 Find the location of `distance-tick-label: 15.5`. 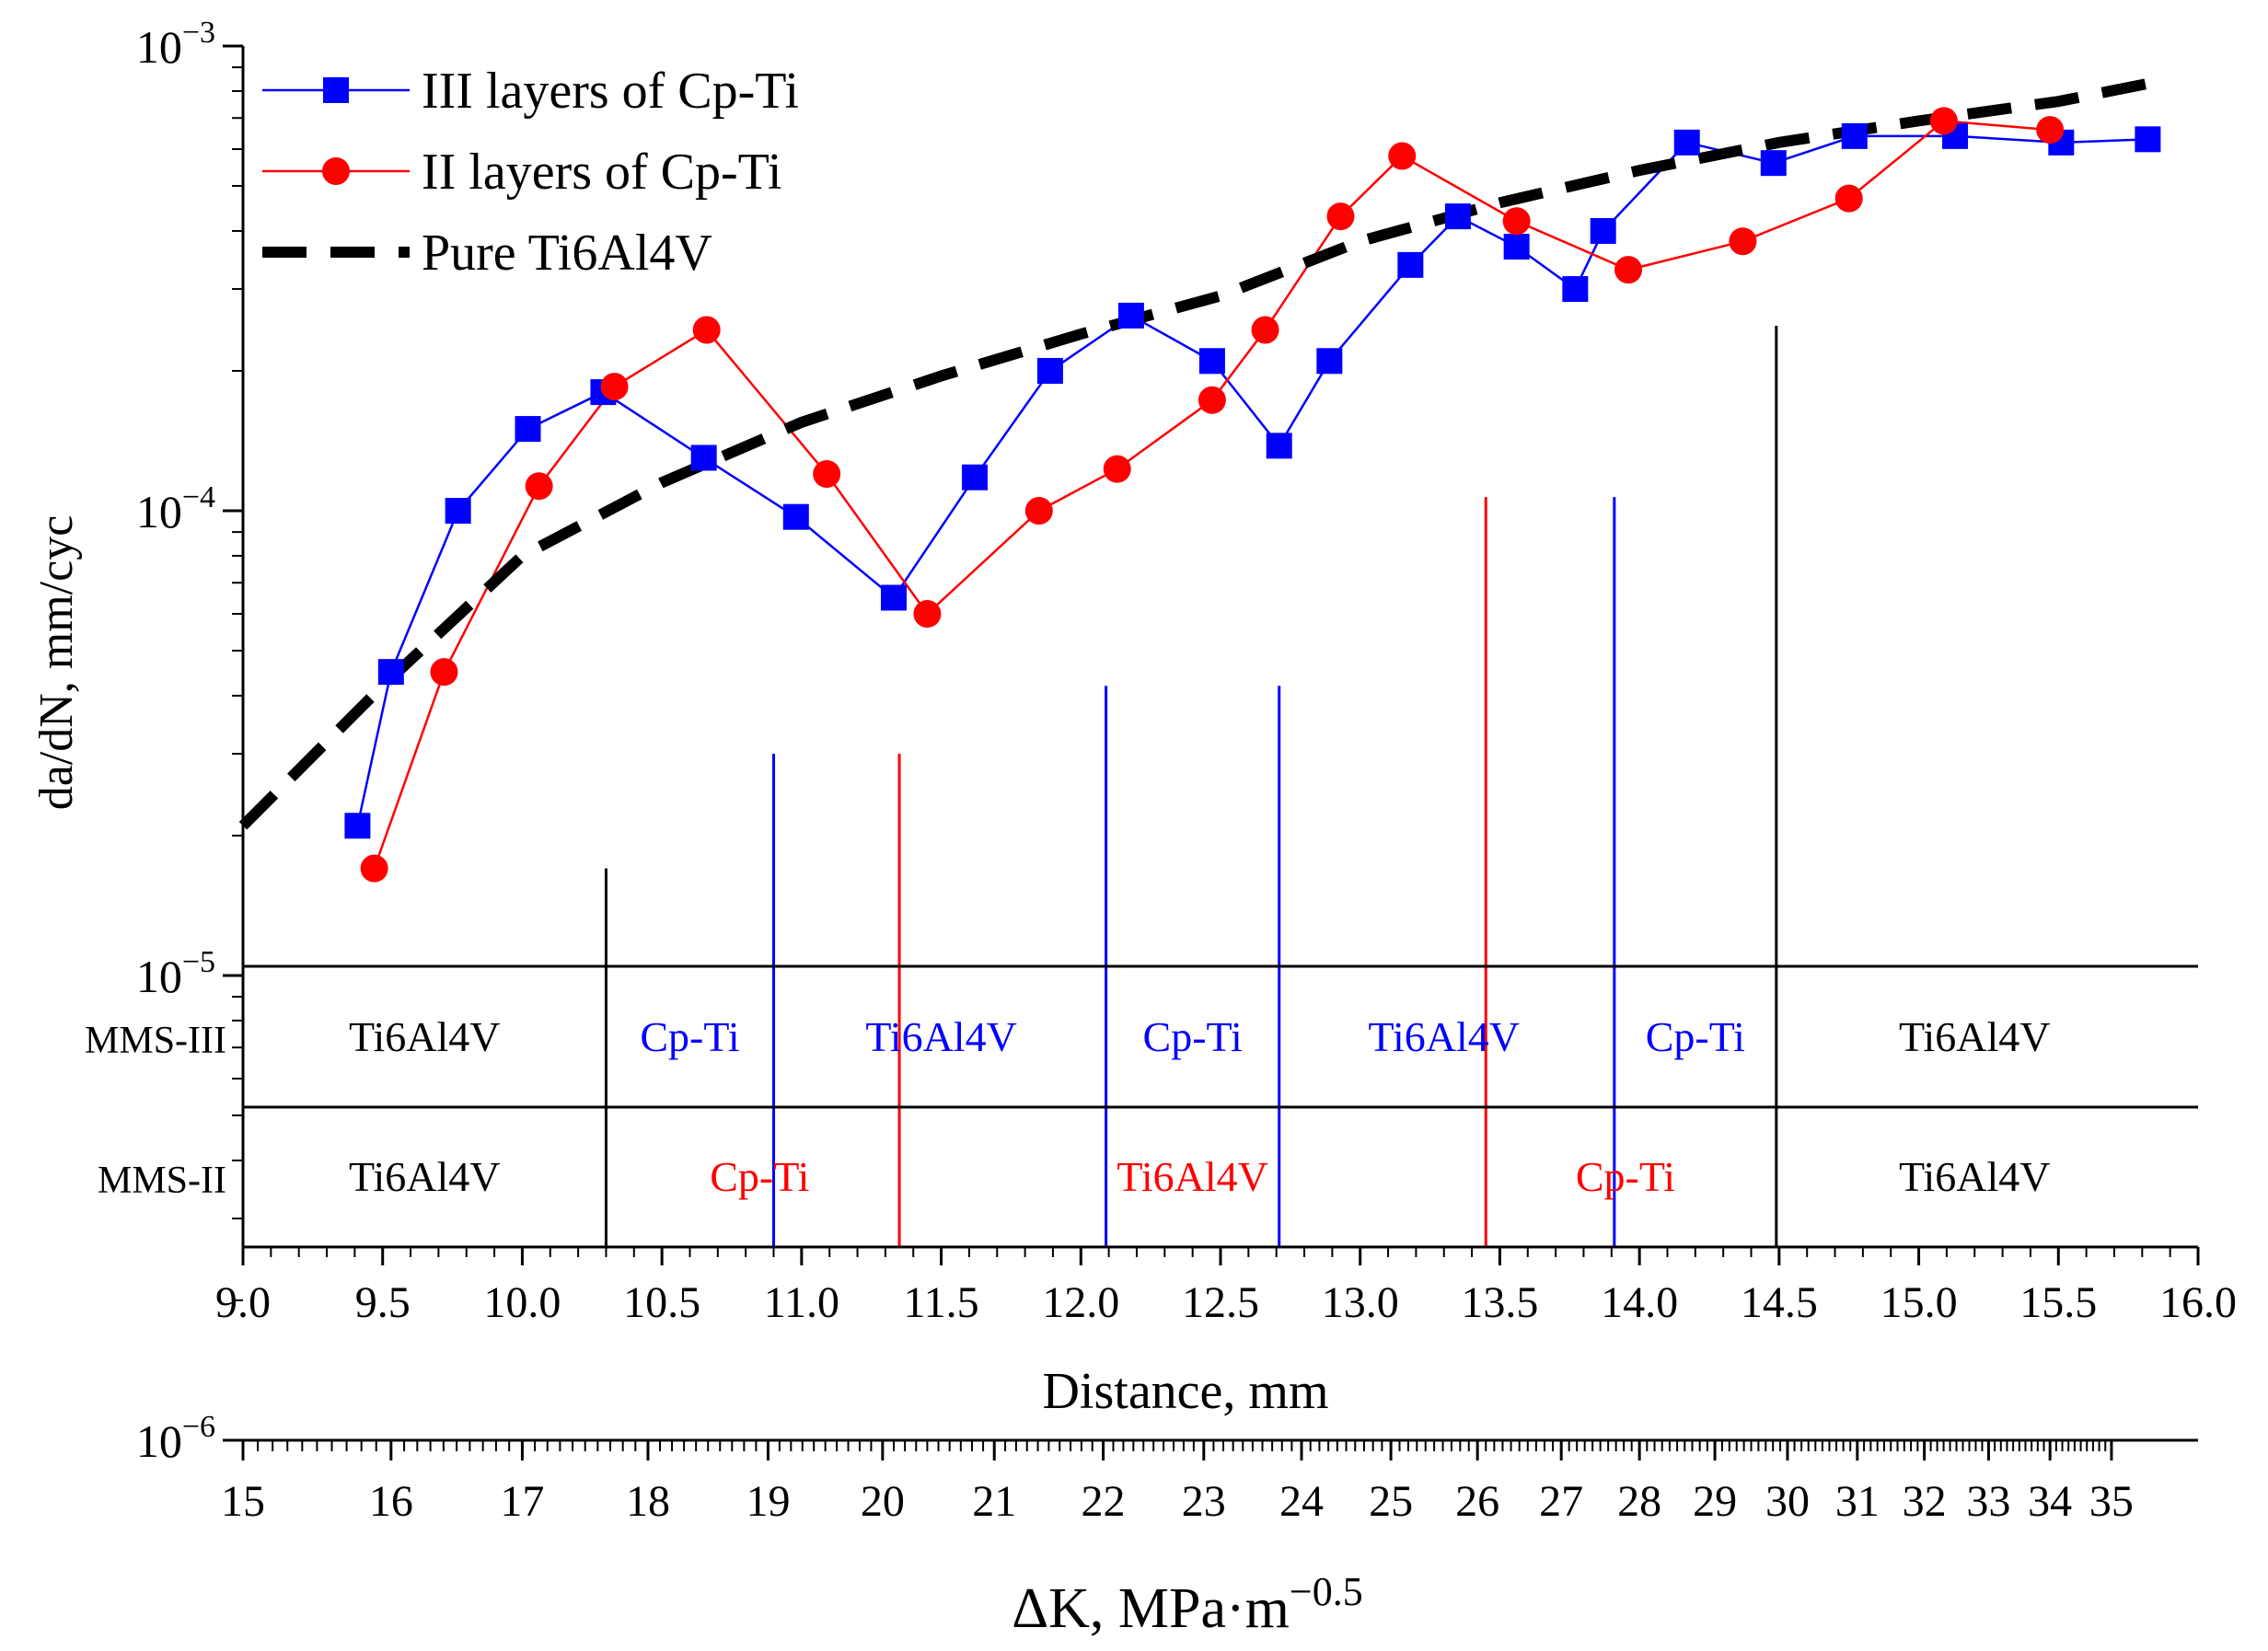

distance-tick-label: 15.5 is located at coordinates (2058, 1303).